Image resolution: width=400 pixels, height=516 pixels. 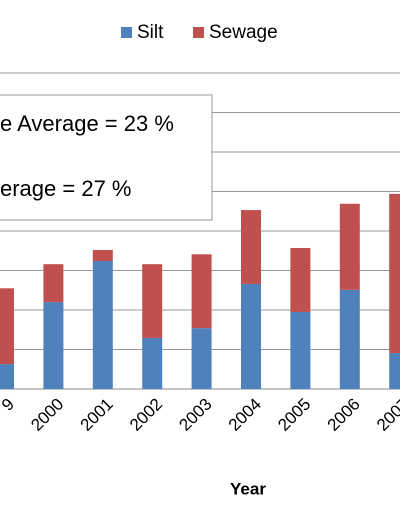 What do you see at coordinates (294, 415) in the screenshot?
I see `x-tick-label: 2005` at bounding box center [294, 415].